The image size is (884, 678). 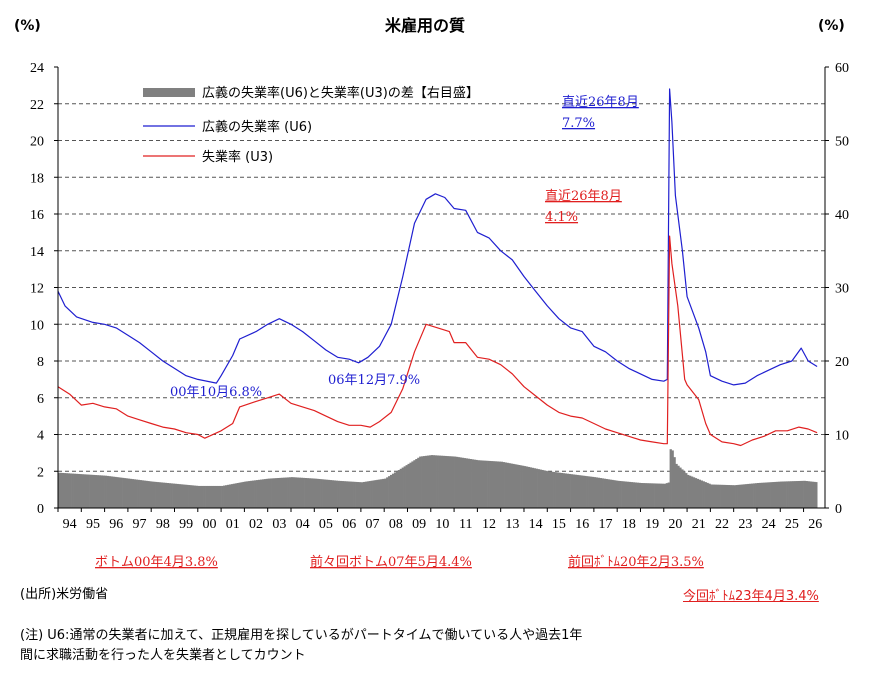 What do you see at coordinates (37, 142) in the screenshot?
I see `y-left-tick-label: 20` at bounding box center [37, 142].